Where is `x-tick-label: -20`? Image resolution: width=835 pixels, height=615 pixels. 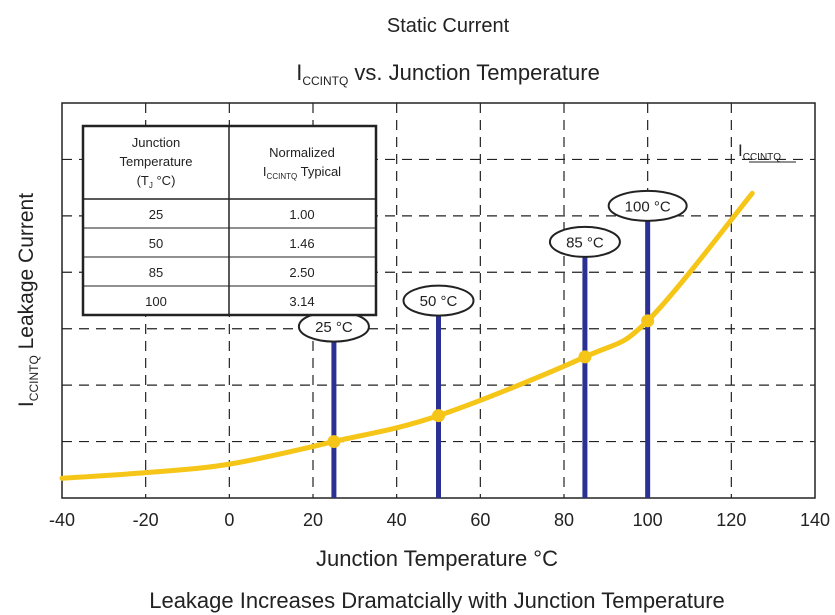
x-tick-label: -20 is located at coordinates (146, 520).